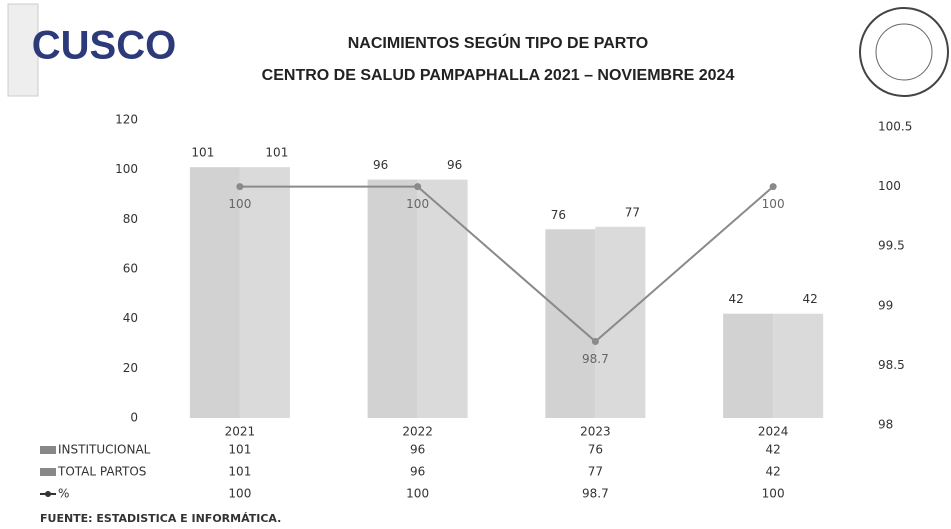  Describe the element at coordinates (595, 472) in the screenshot. I see `table-cell: 77` at that location.